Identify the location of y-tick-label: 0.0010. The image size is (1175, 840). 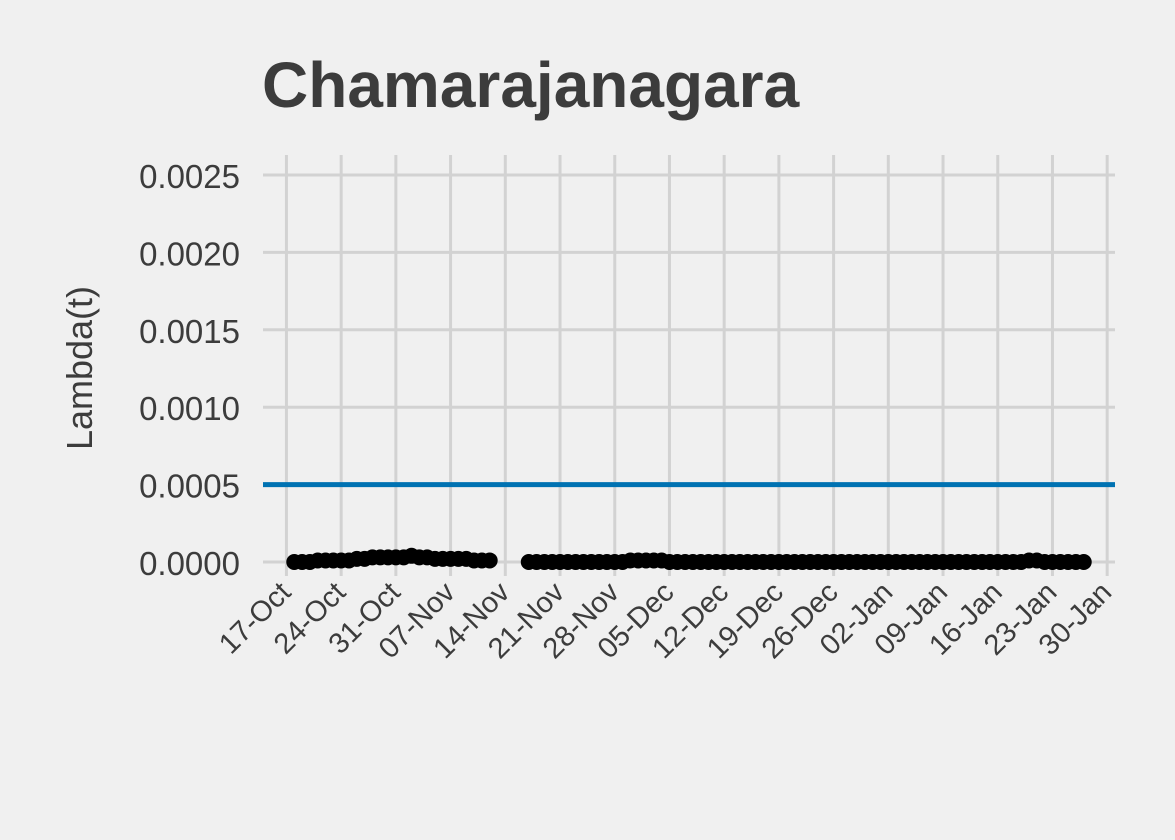
(189, 408).